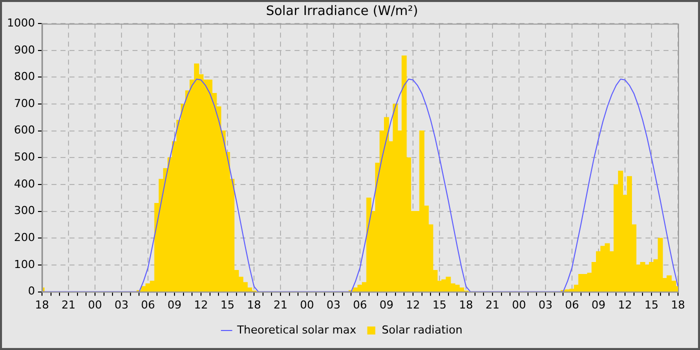 This screenshot has height=350, width=700. I want to click on y-tick-label: 400, so click(24, 183).